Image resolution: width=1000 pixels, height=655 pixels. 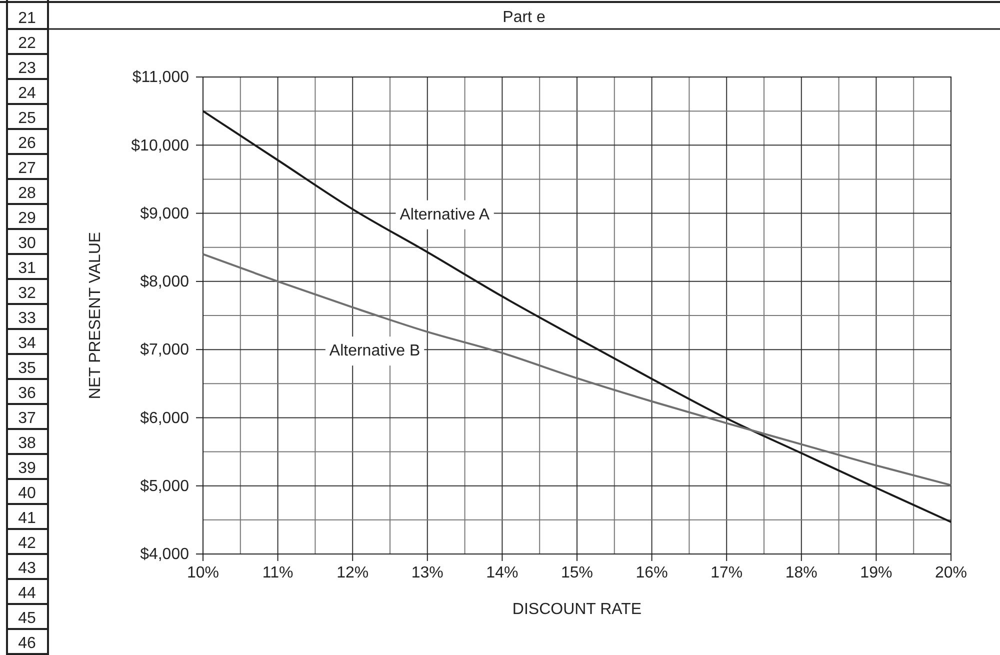 What do you see at coordinates (165, 213) in the screenshot?
I see `y-tick-label: $9,000` at bounding box center [165, 213].